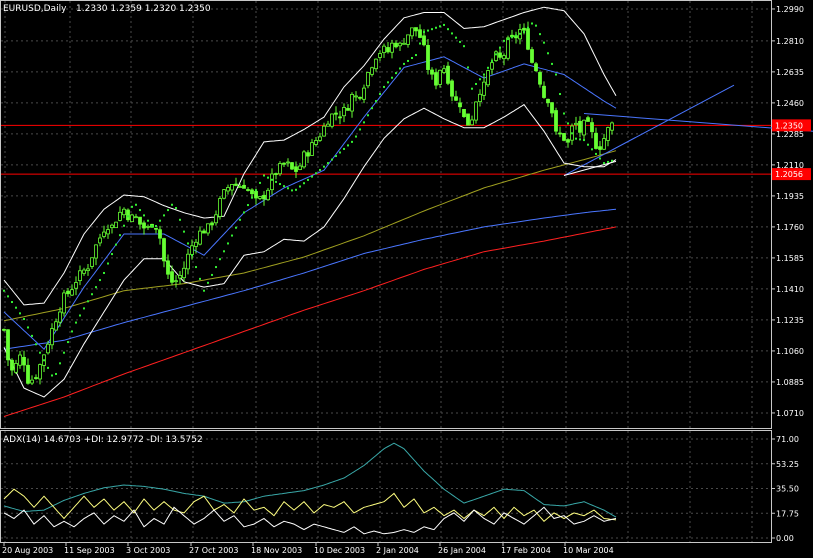 The height and width of the screenshot is (558, 813). Describe the element at coordinates (790, 134) in the screenshot. I see `price-tick-label: 1.2285` at that location.